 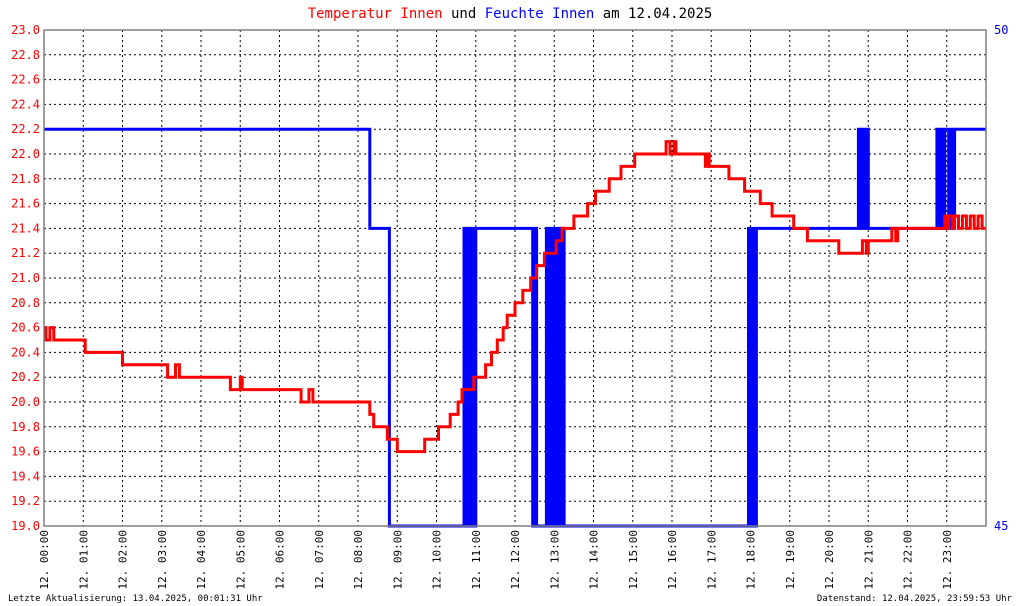 What do you see at coordinates (25, 352) in the screenshot?
I see `y-left-tick-label: 20.4` at bounding box center [25, 352].